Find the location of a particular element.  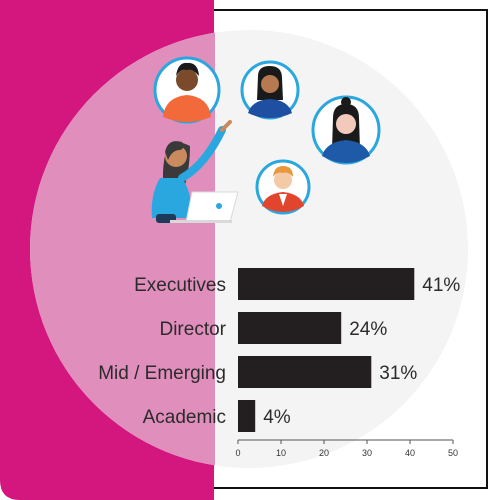

category-label-mid-emerging: Mid / Emerging is located at coordinates (162, 373).